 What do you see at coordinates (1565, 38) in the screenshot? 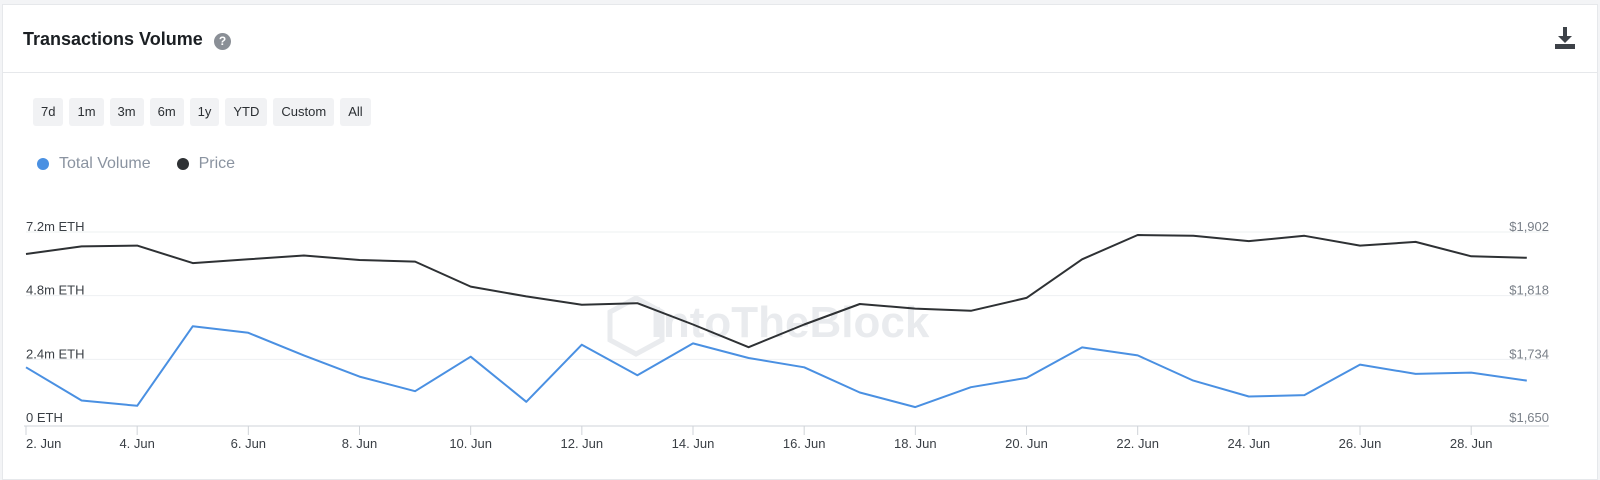
I see `download-icon` at bounding box center [1565, 38].